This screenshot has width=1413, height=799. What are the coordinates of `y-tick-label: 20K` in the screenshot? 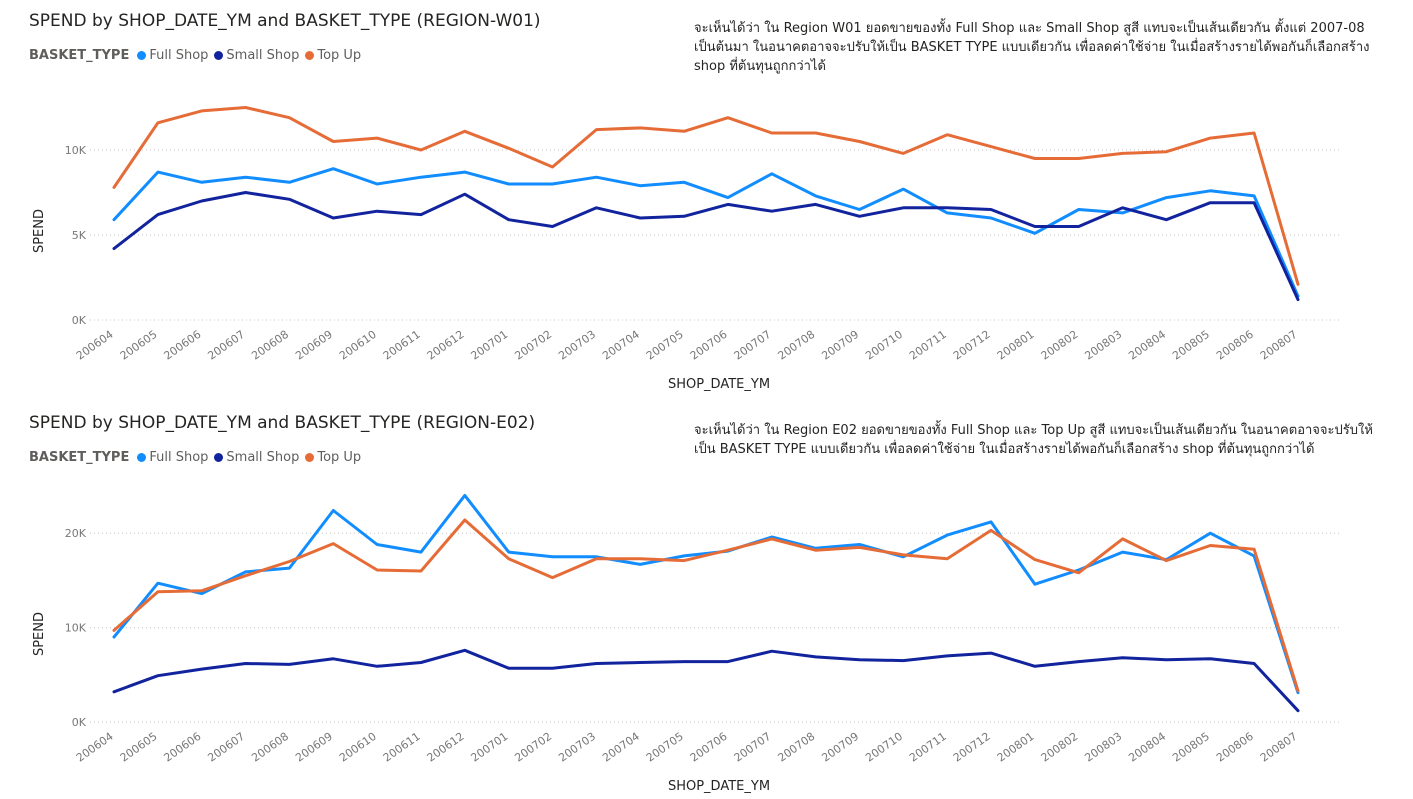 It's located at (76, 533).